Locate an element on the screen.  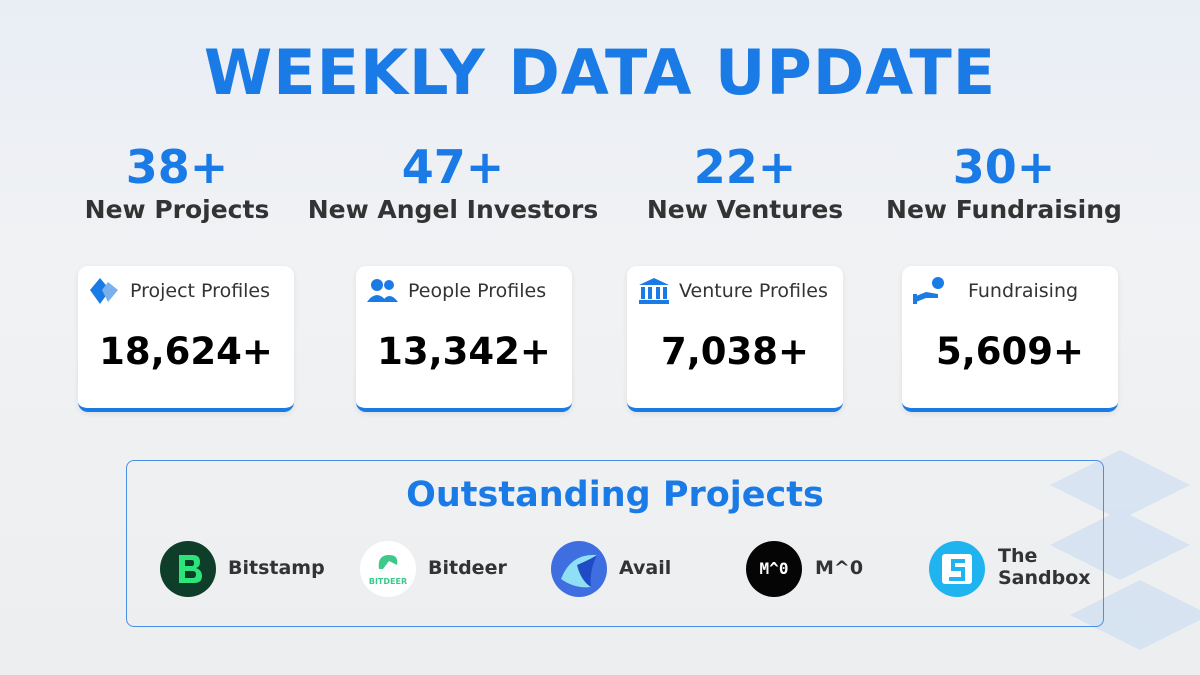
project-name: The Sandbox is located at coordinates (1044, 567).